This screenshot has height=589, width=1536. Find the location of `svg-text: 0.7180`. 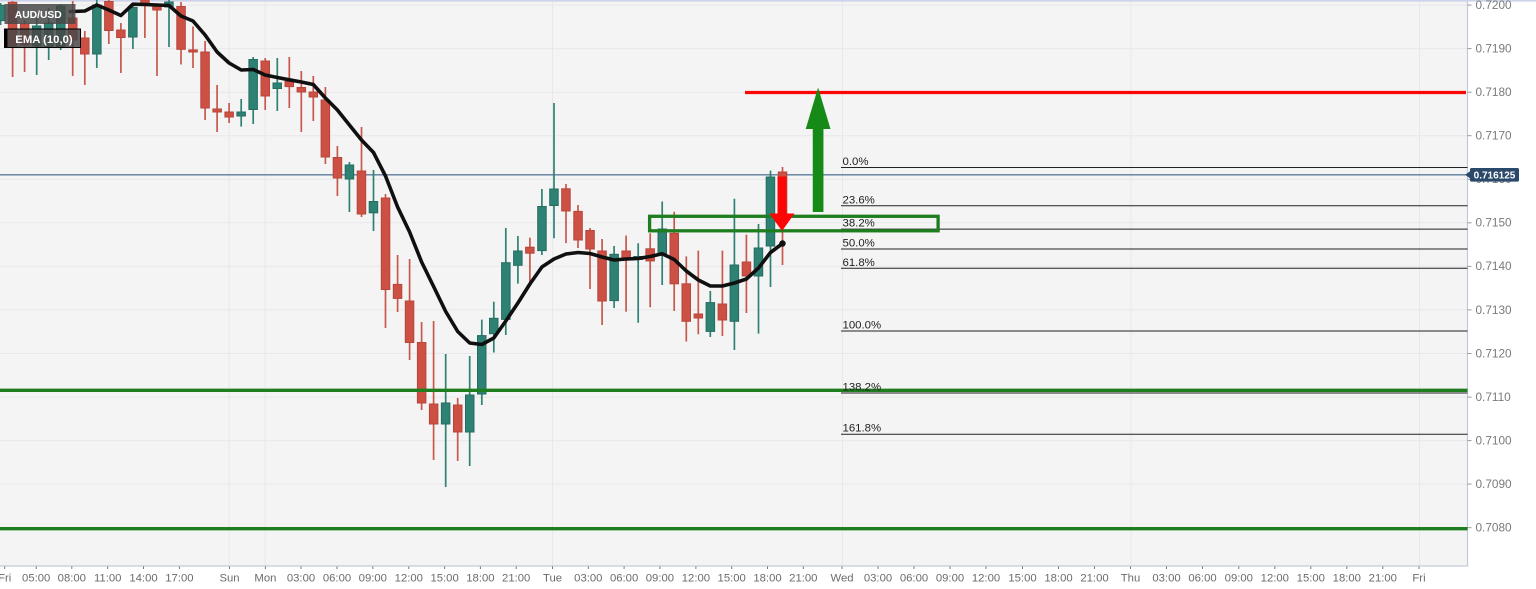

svg-text: 0.7180 is located at coordinates (1494, 92).